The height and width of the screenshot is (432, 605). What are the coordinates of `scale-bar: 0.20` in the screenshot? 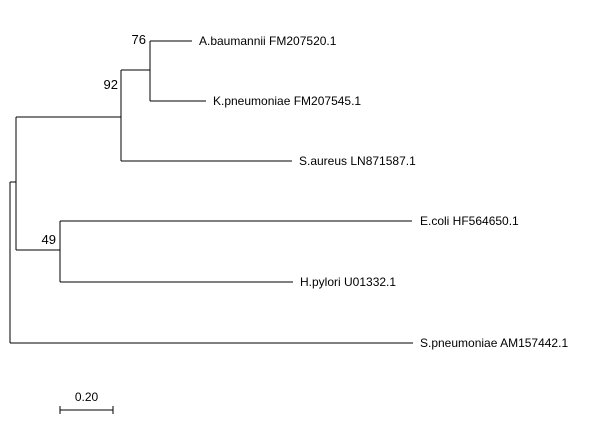 It's located at (86, 402).